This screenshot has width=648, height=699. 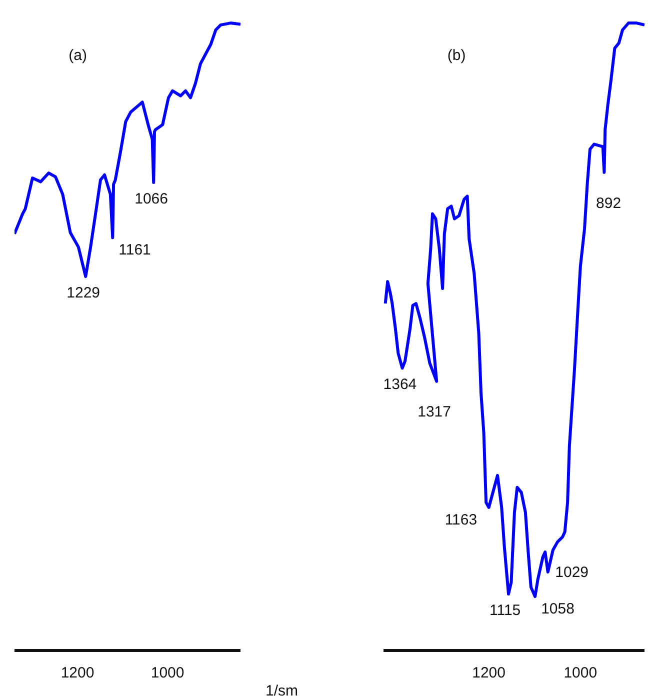 What do you see at coordinates (77, 55) in the screenshot?
I see `text: (a)` at bounding box center [77, 55].